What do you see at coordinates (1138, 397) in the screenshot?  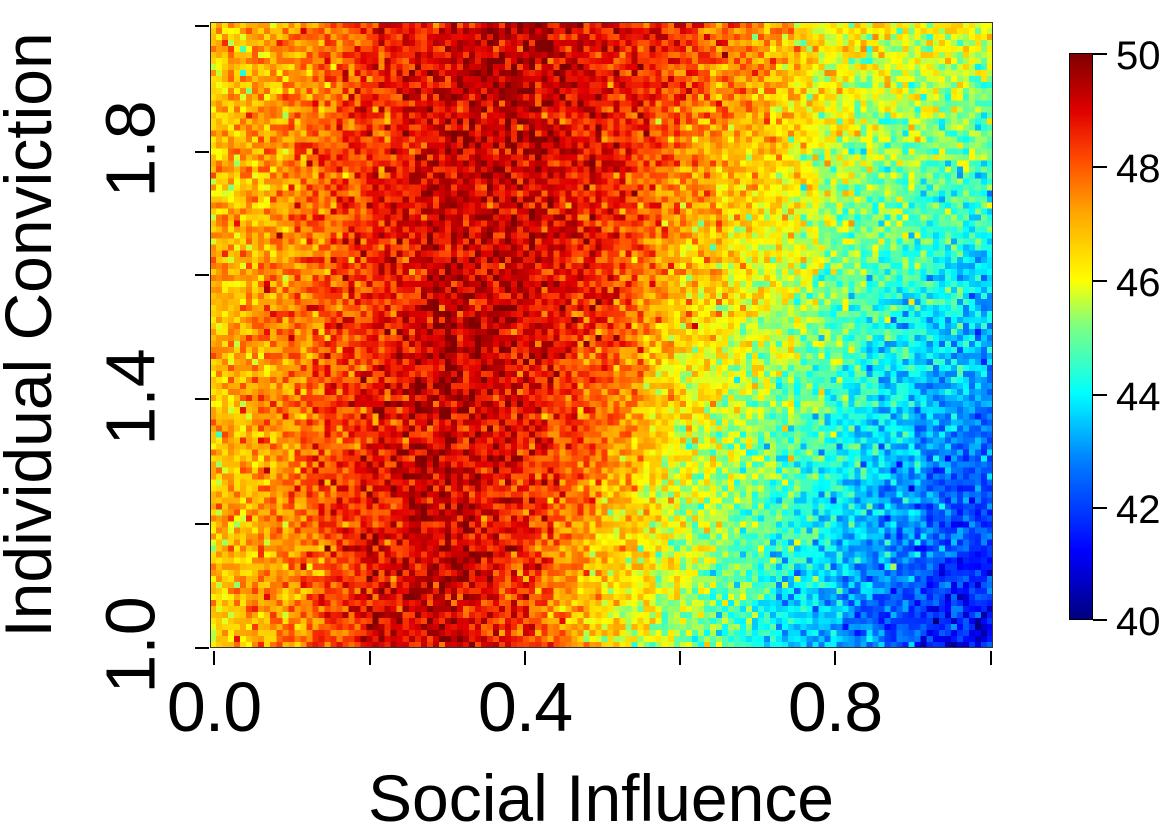 I see `colorbar-label-44: 44` at bounding box center [1138, 397].